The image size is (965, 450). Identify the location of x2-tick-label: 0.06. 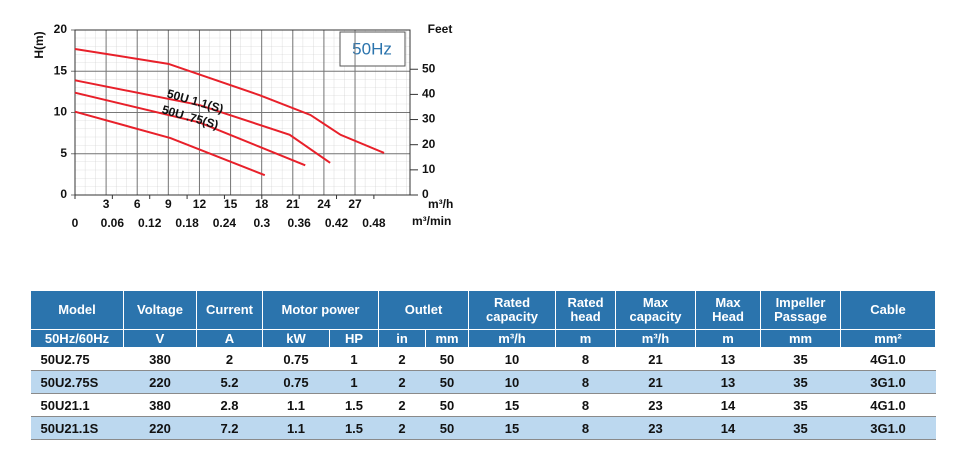
(113, 223).